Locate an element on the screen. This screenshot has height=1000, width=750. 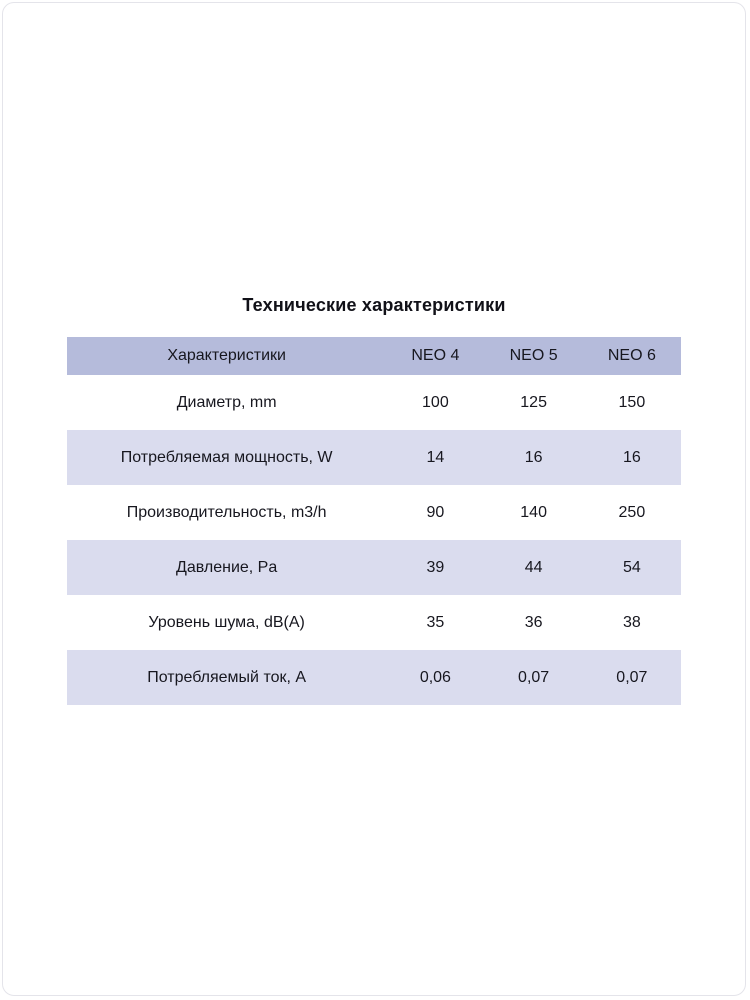
cell-value: 39 is located at coordinates (435, 567).